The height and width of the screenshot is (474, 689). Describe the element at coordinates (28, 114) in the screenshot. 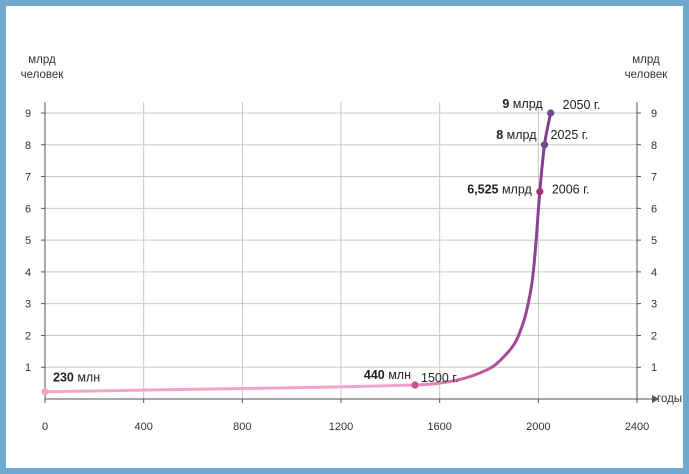

I see `y-tick-label-left-9: 9` at that location.